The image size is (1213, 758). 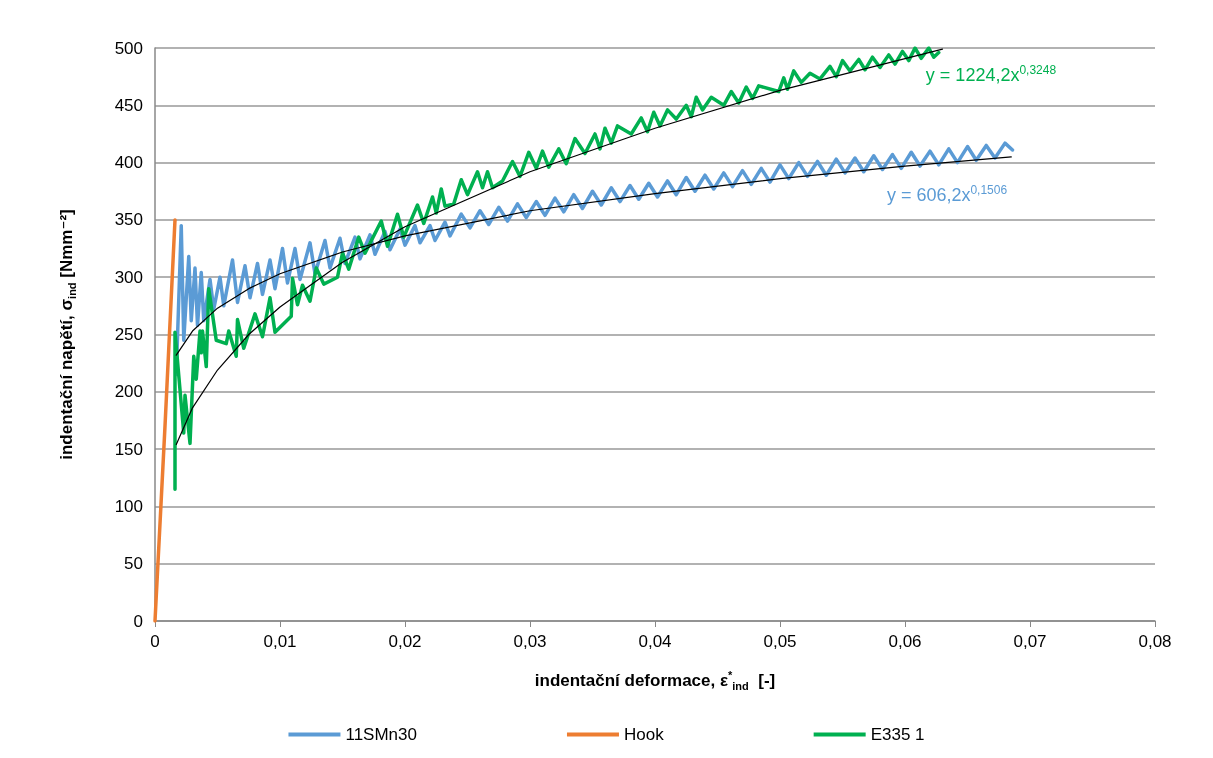 I want to click on y-tick-label: 50, so click(x=133, y=564).